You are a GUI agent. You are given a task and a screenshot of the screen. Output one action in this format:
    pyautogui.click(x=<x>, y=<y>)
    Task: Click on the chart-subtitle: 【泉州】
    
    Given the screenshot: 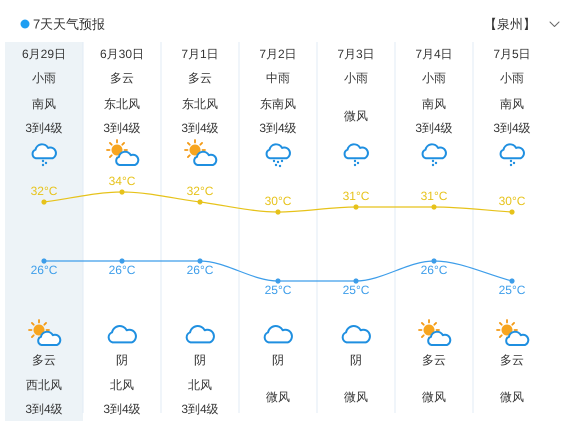 What is the action you would take?
    pyautogui.click(x=510, y=24)
    